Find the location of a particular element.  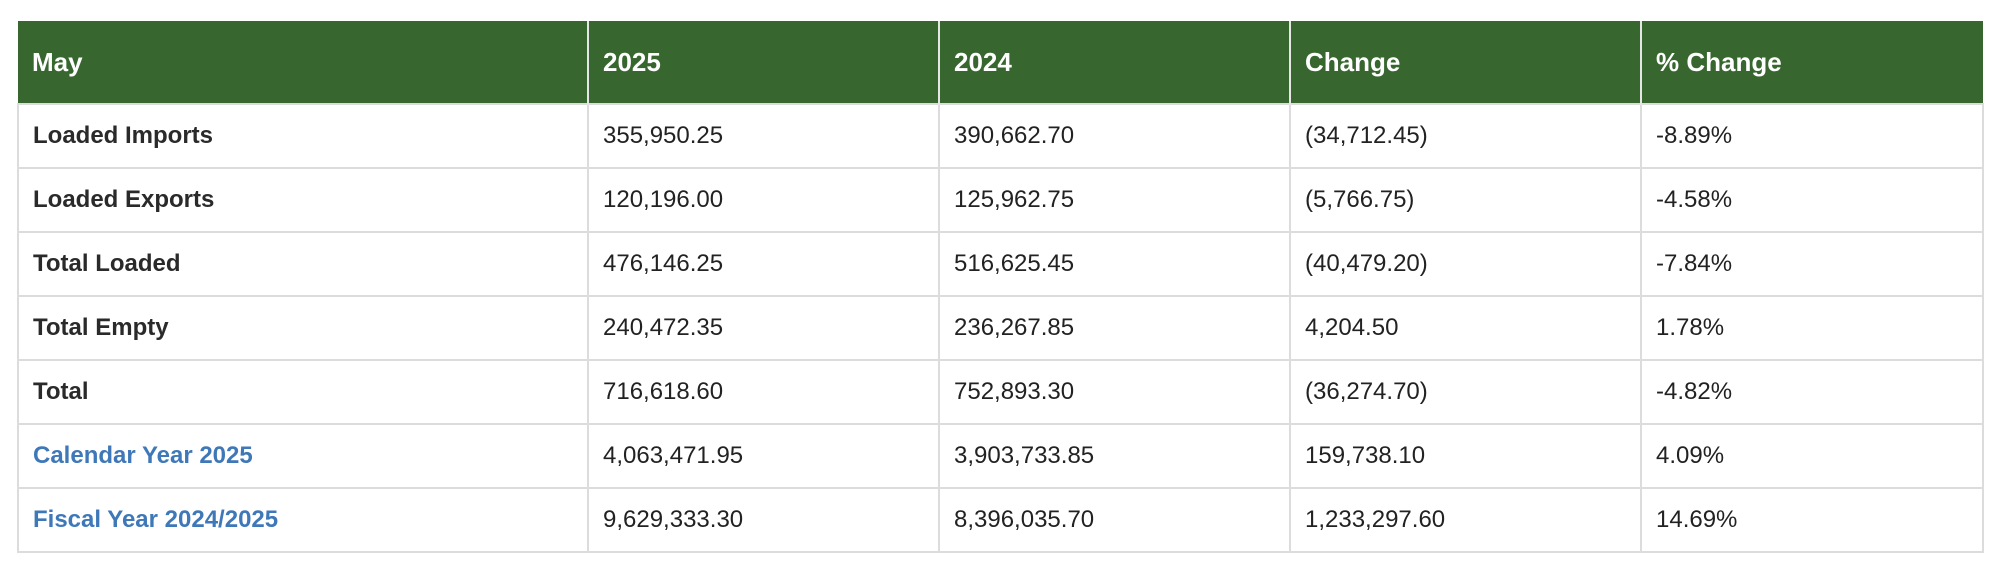

cell-2024: 516,625.45 is located at coordinates (1114, 264).